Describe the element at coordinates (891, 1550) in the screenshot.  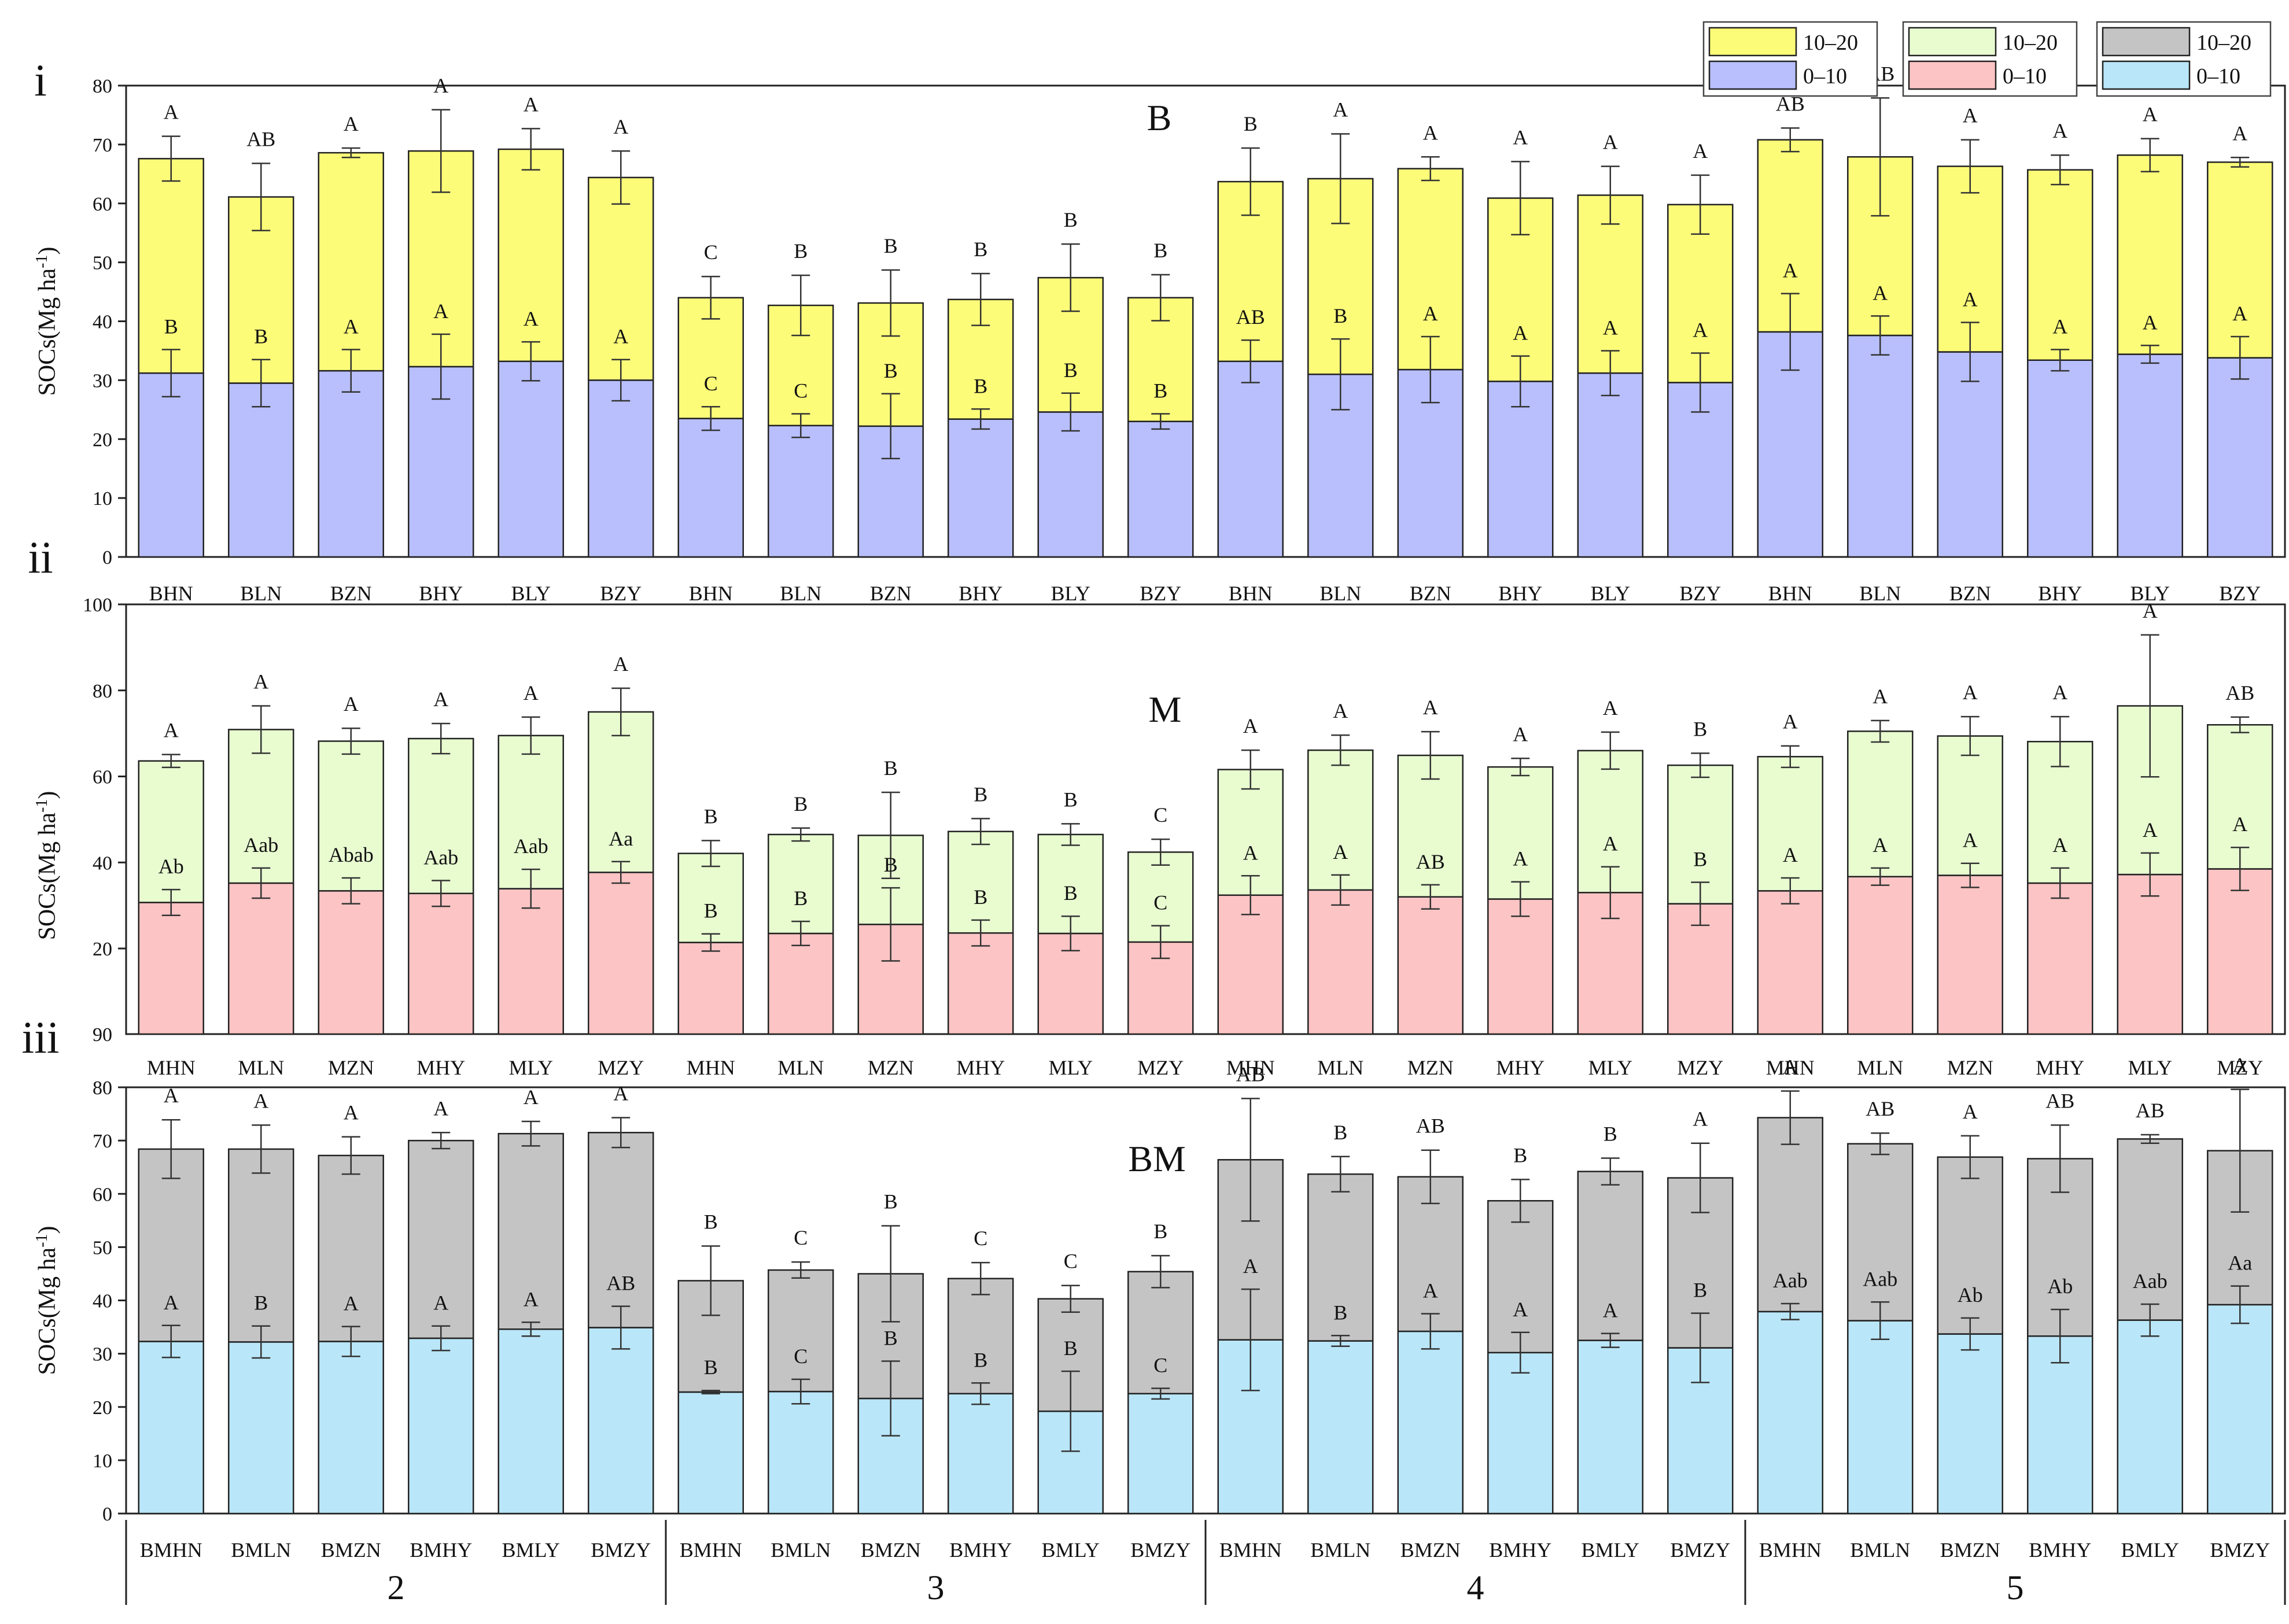
I see `x-category-label: BMZN` at that location.